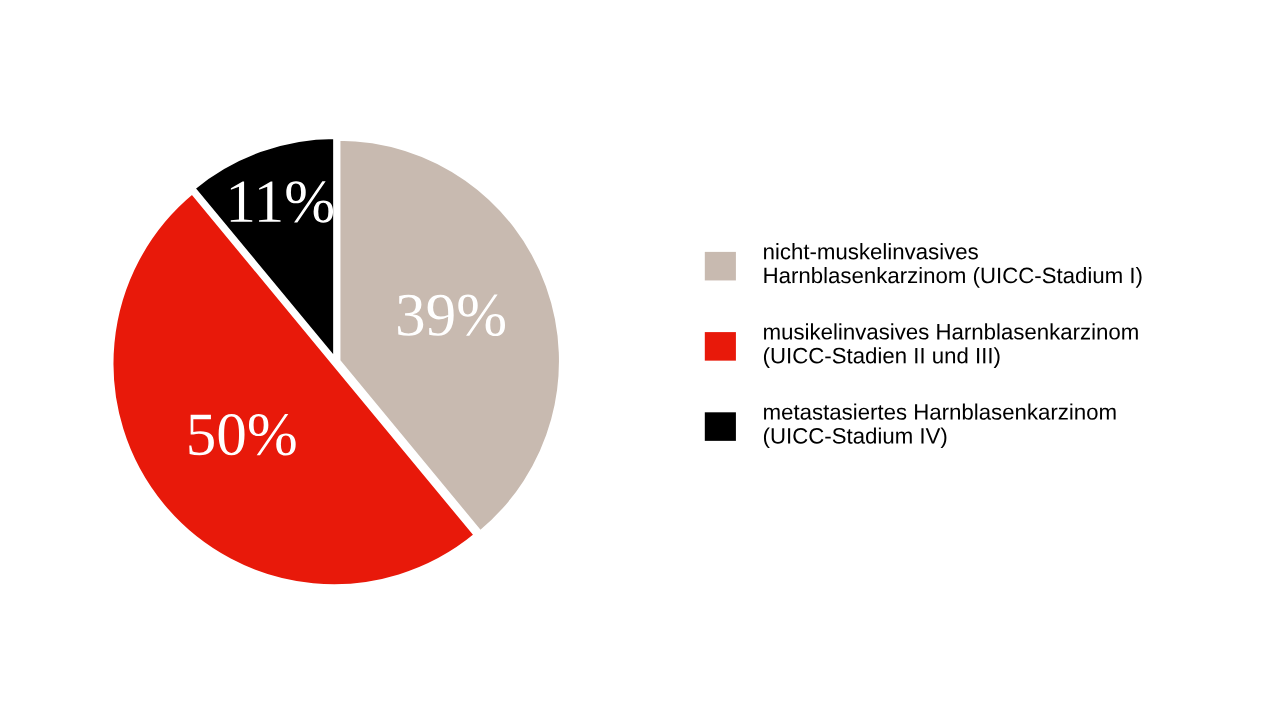  I want to click on legend-label: nicht-muskelinvasives Harnblasenkarzinom (UICC-Stadium I), so click(953, 265).